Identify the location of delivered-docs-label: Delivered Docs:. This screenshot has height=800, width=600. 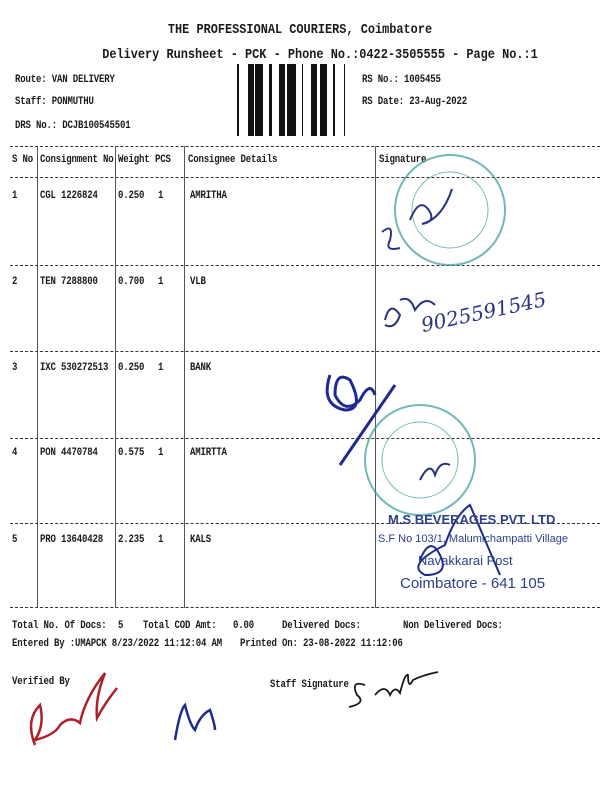
(321, 626).